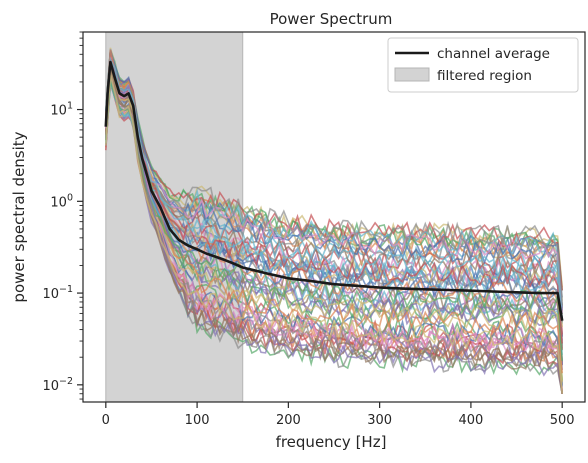  Describe the element at coordinates (412, 74) in the screenshot. I see `legend-swatch-filtered-region` at that location.